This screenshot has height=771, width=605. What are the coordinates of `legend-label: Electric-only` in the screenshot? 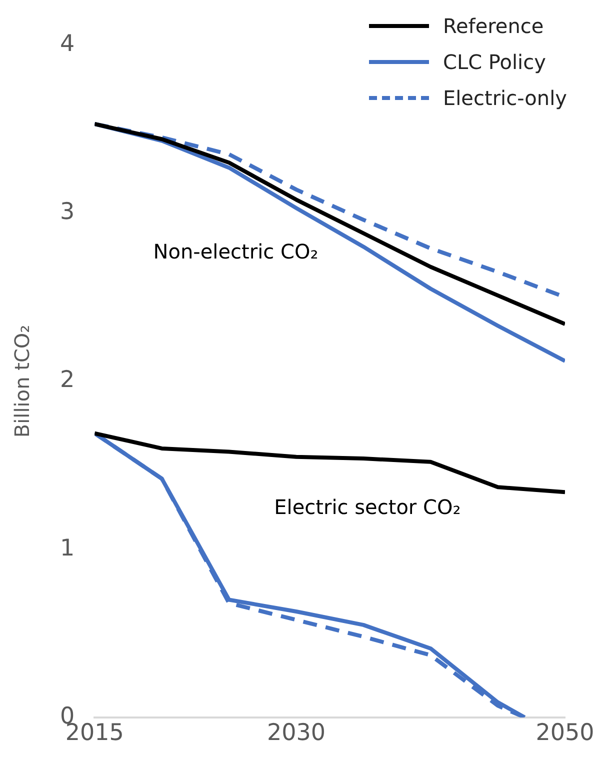 It's located at (504, 98).